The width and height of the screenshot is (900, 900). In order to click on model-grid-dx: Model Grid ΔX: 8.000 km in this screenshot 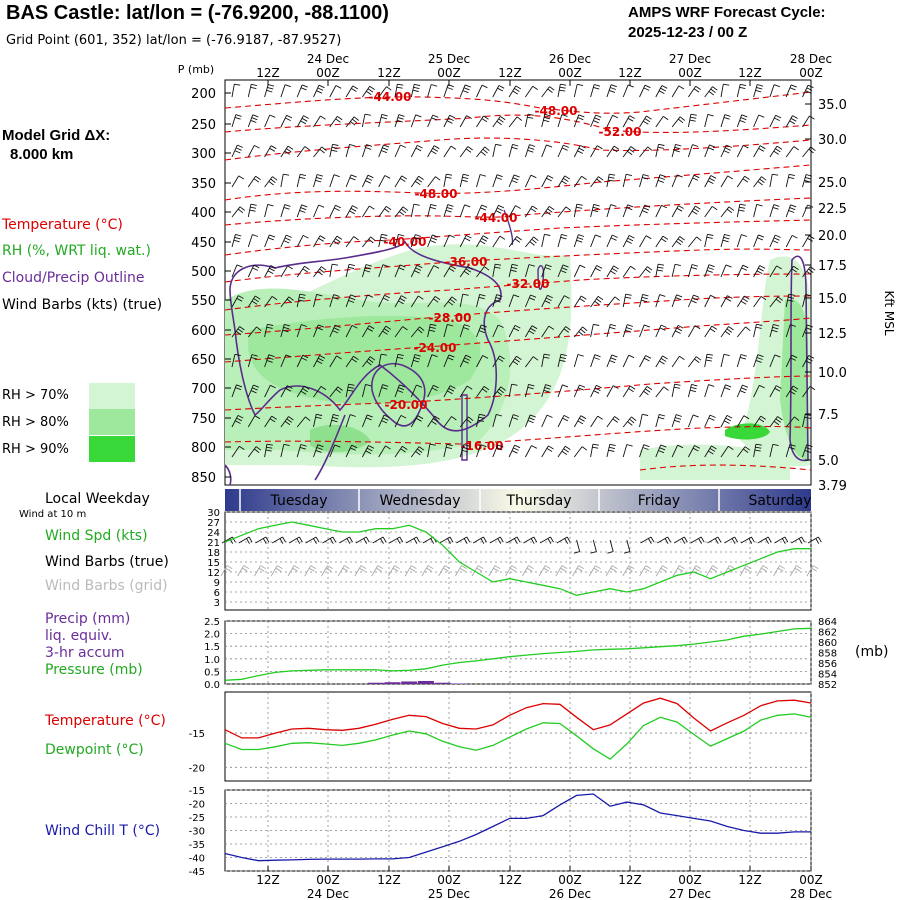, I will do `click(56, 145)`.